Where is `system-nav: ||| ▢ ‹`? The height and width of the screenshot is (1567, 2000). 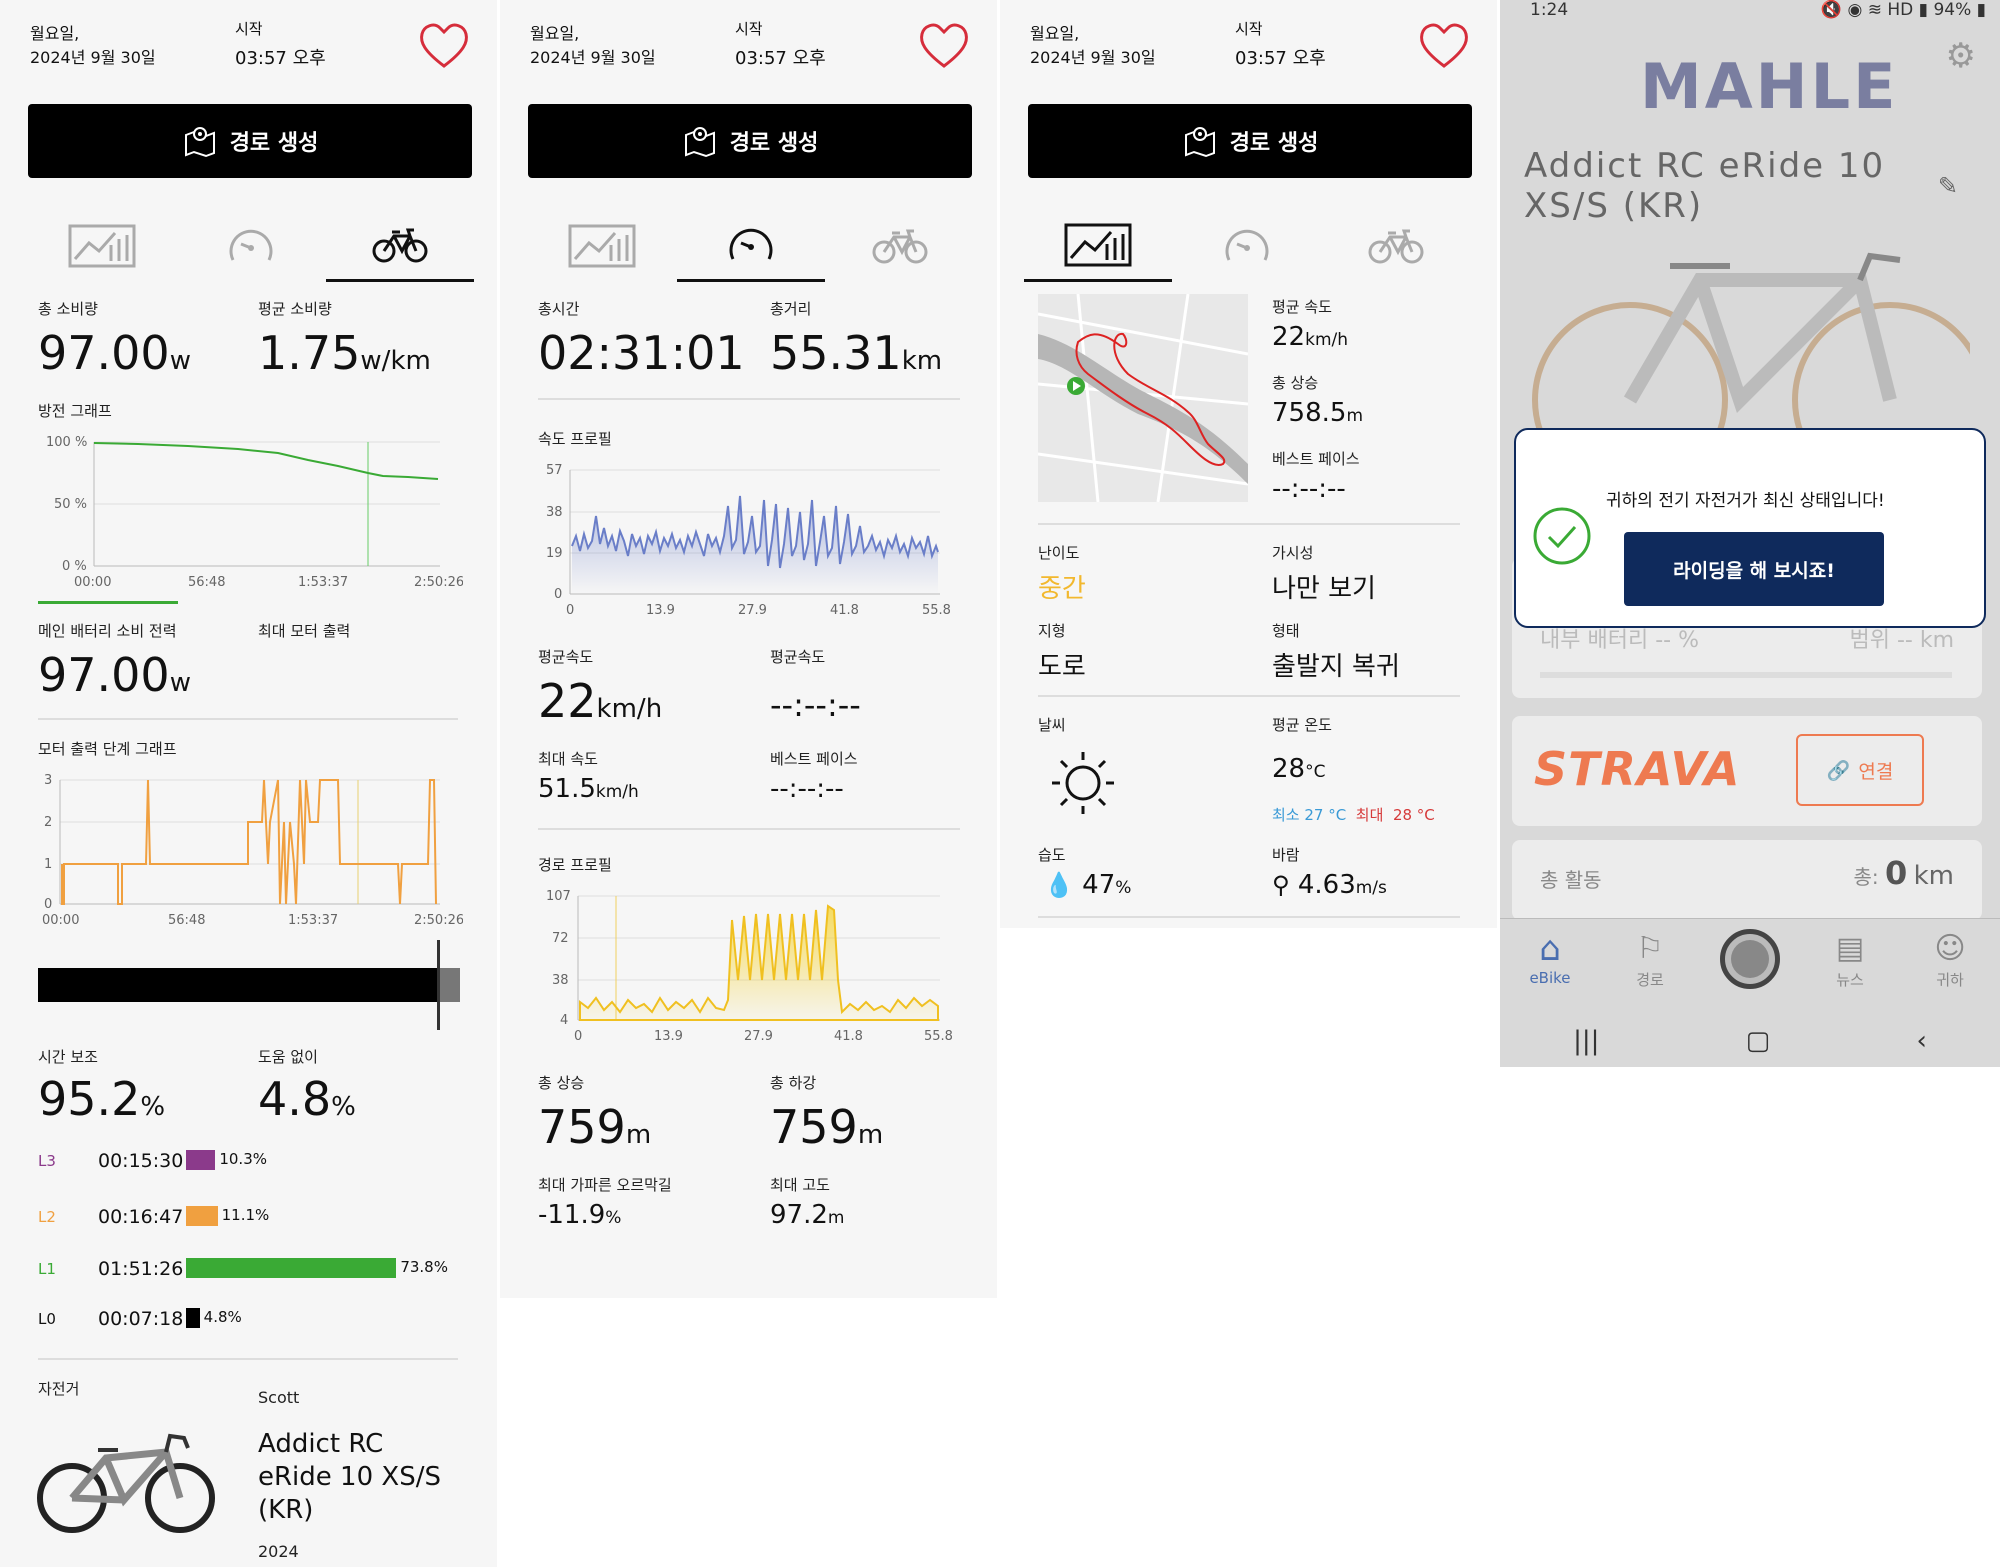 system-nav: ||| ▢ ‹ is located at coordinates (1750, 1040).